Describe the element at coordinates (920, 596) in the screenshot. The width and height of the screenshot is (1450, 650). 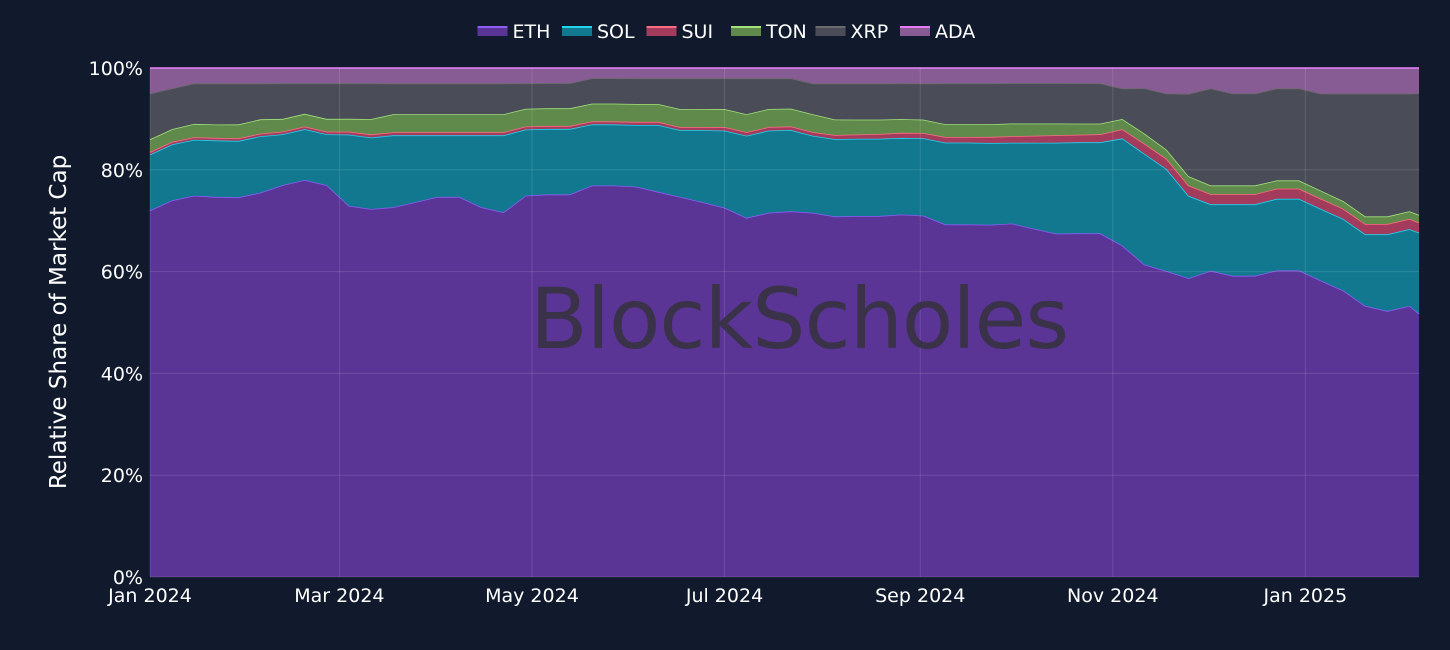
I see `x-tick-label: Sep 2024` at that location.